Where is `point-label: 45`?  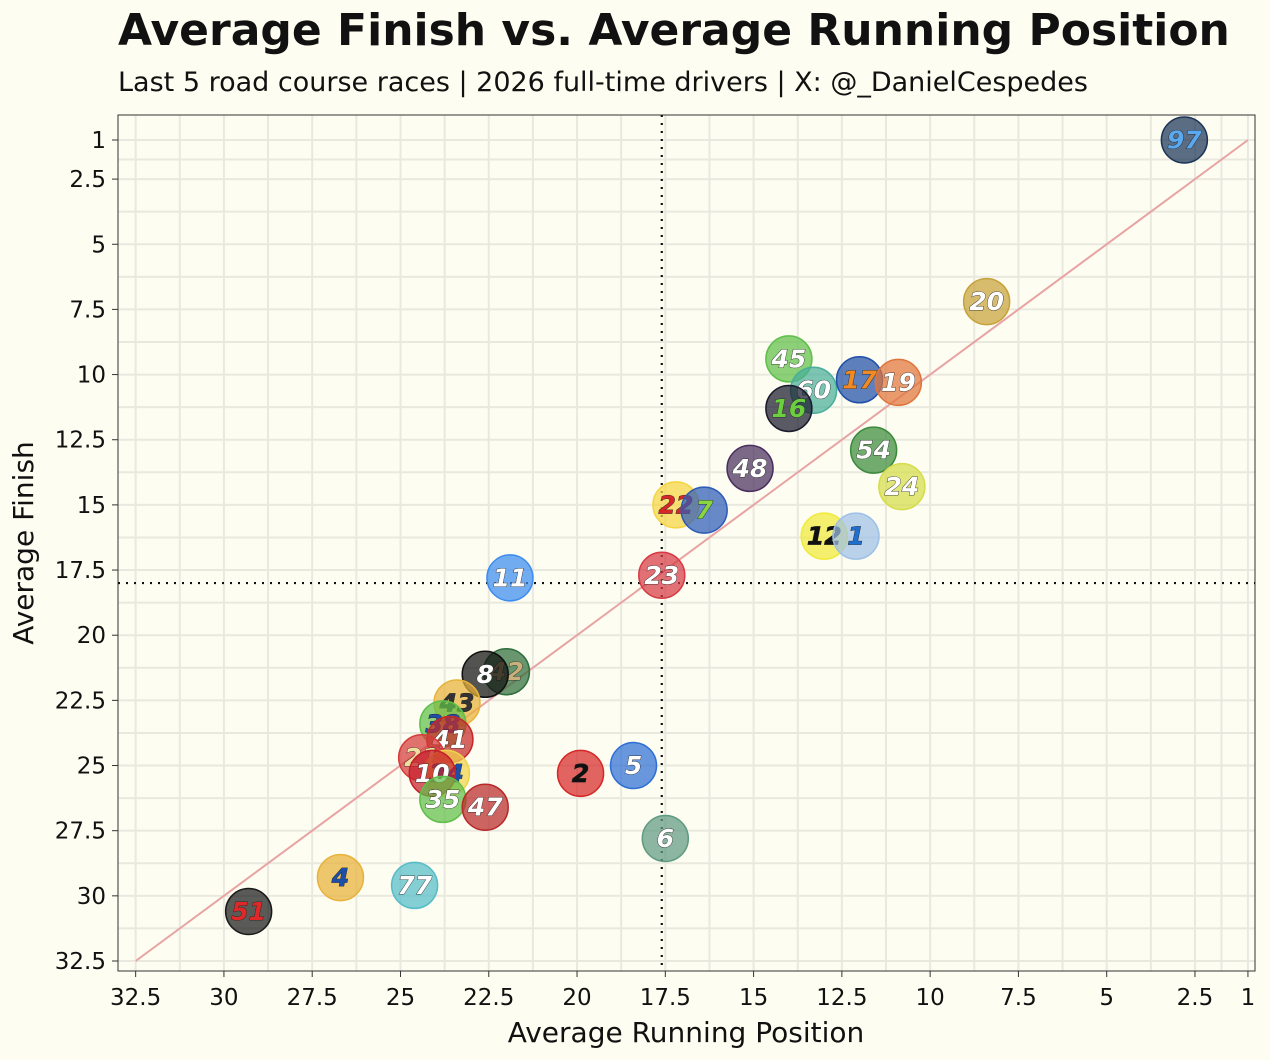
point-label: 45 is located at coordinates (789, 358).